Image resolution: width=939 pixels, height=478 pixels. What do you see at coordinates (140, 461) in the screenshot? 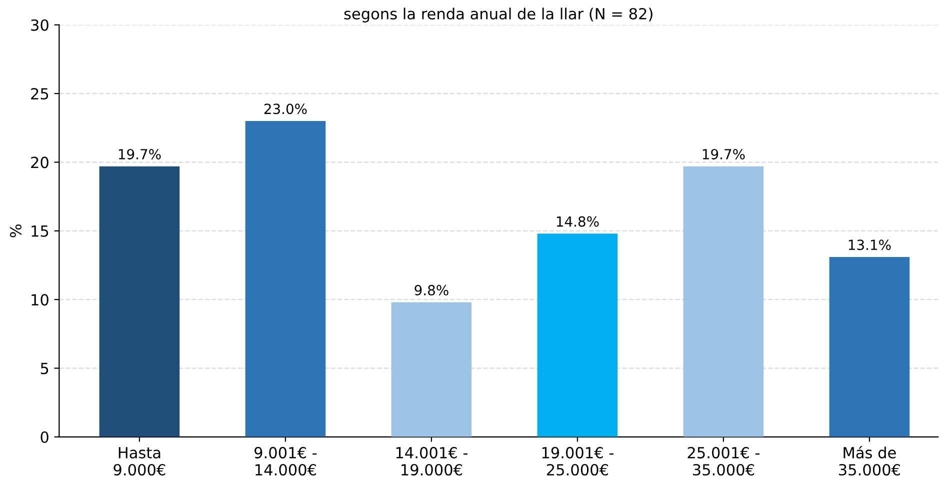
I see `x-tick-label: Hasta 9.000€` at bounding box center [140, 461].